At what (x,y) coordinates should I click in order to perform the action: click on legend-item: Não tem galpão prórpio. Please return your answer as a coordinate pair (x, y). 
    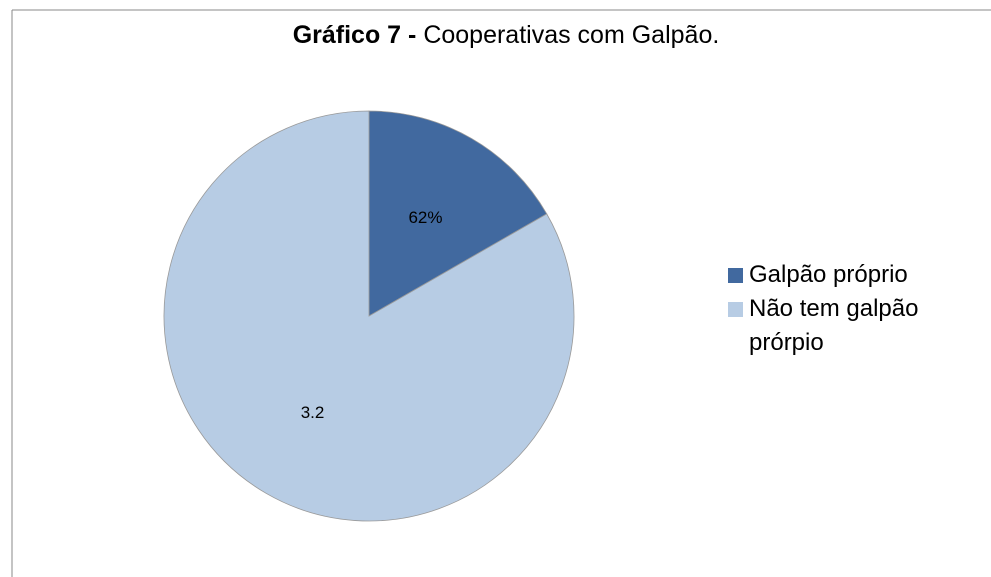
    Looking at the image, I should click on (853, 326).